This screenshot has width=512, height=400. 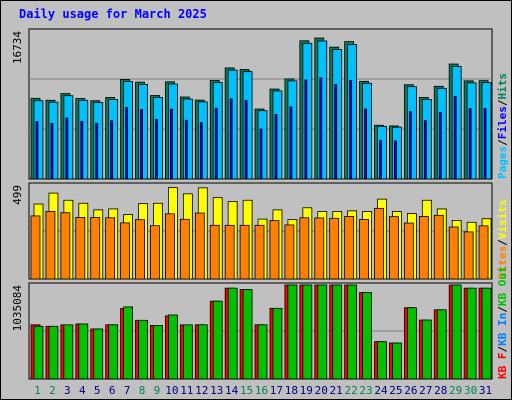 What do you see at coordinates (142, 390) in the screenshot?
I see `x-tick-label: 8` at bounding box center [142, 390].